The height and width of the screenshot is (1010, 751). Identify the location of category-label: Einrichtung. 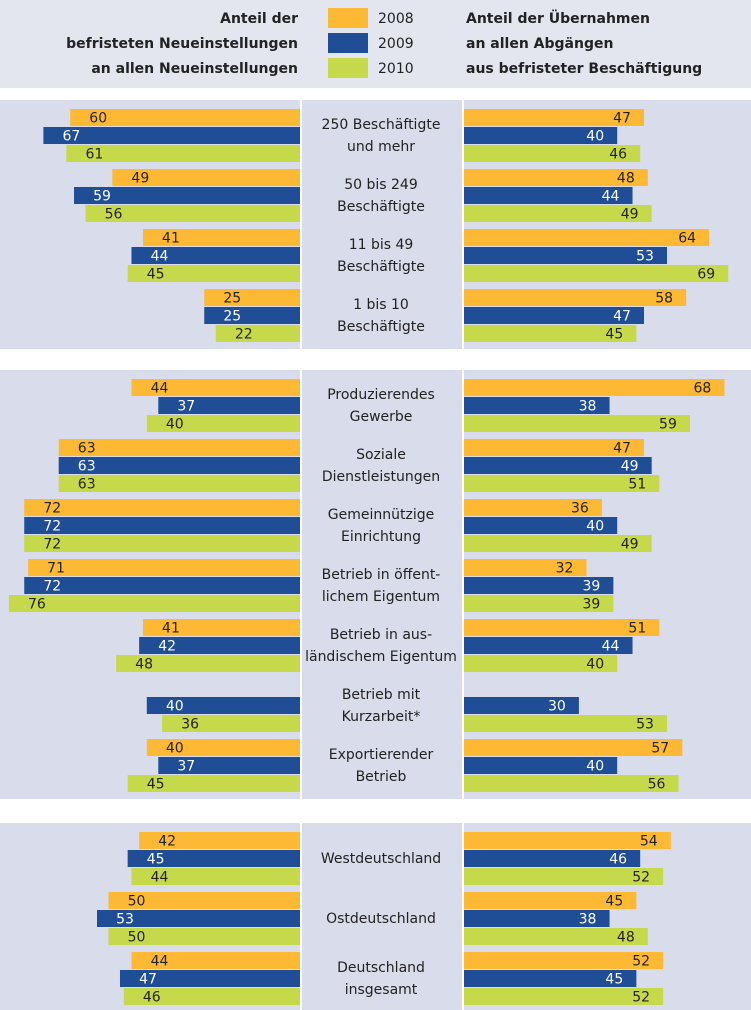
(381, 537).